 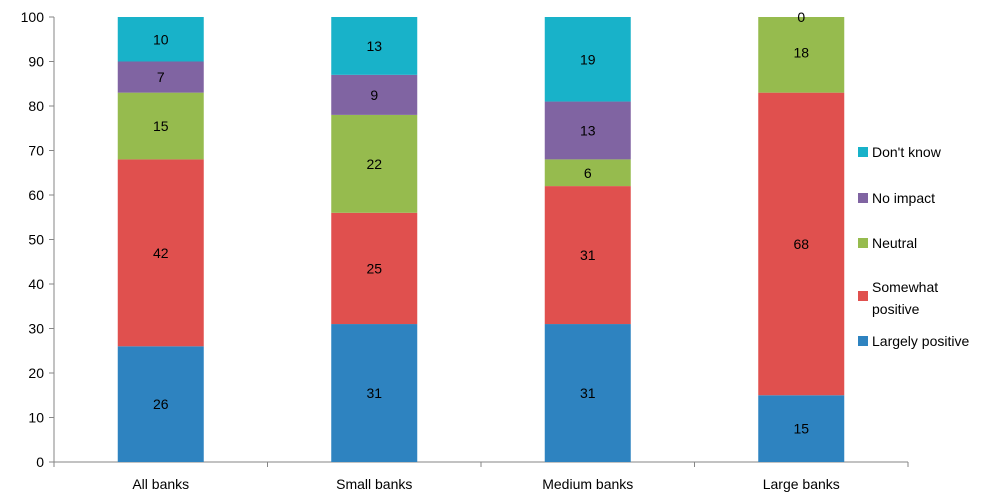 I want to click on legend-label-largely-positive: Largely positive, so click(x=920, y=341).